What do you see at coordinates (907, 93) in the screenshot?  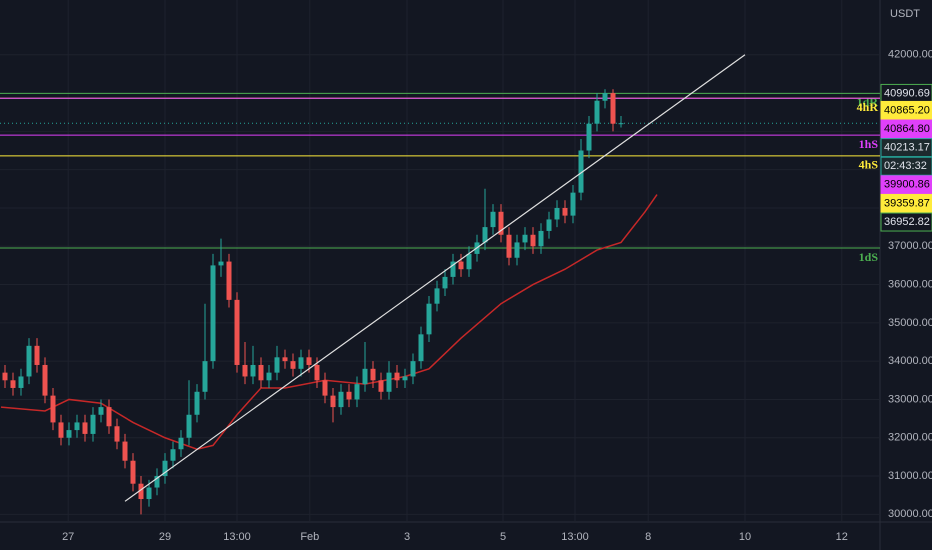 I see `price-tag-label: 40990.69` at bounding box center [907, 93].